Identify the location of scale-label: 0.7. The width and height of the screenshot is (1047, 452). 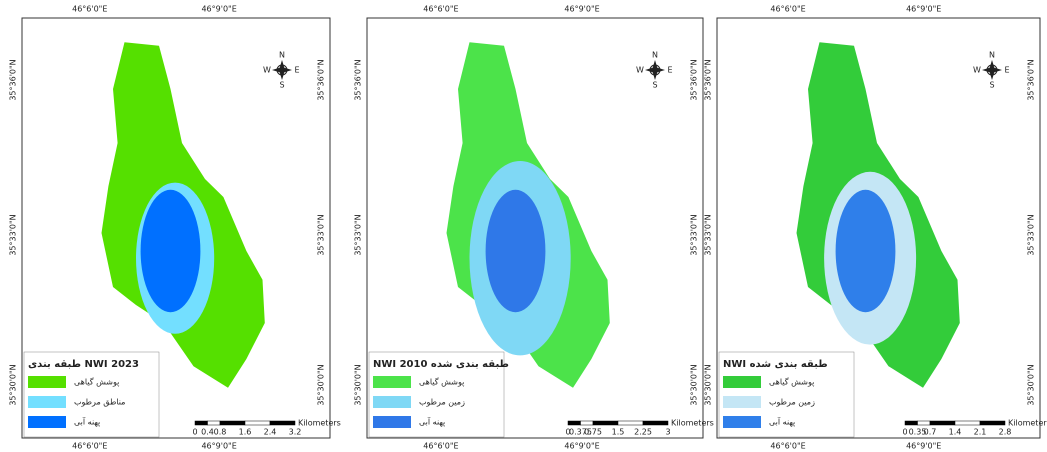
(930, 432).